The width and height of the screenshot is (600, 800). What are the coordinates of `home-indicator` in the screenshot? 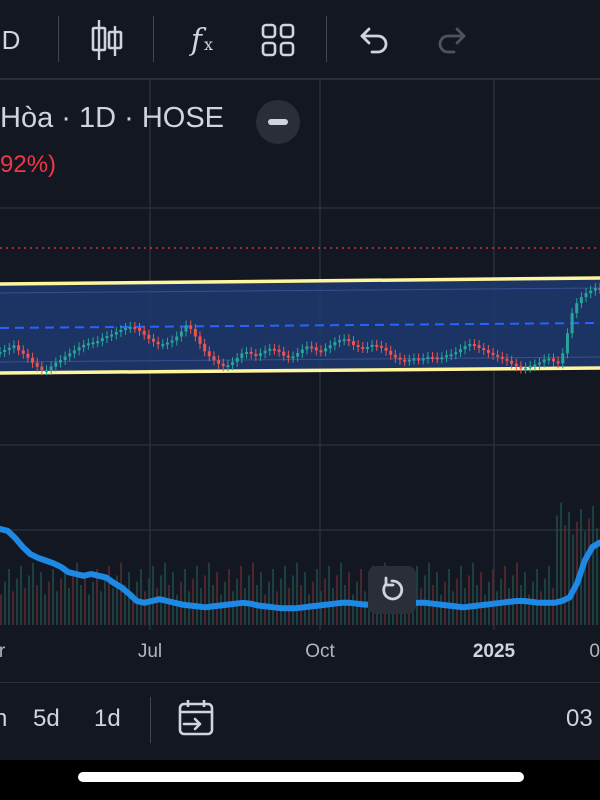 It's located at (301, 777).